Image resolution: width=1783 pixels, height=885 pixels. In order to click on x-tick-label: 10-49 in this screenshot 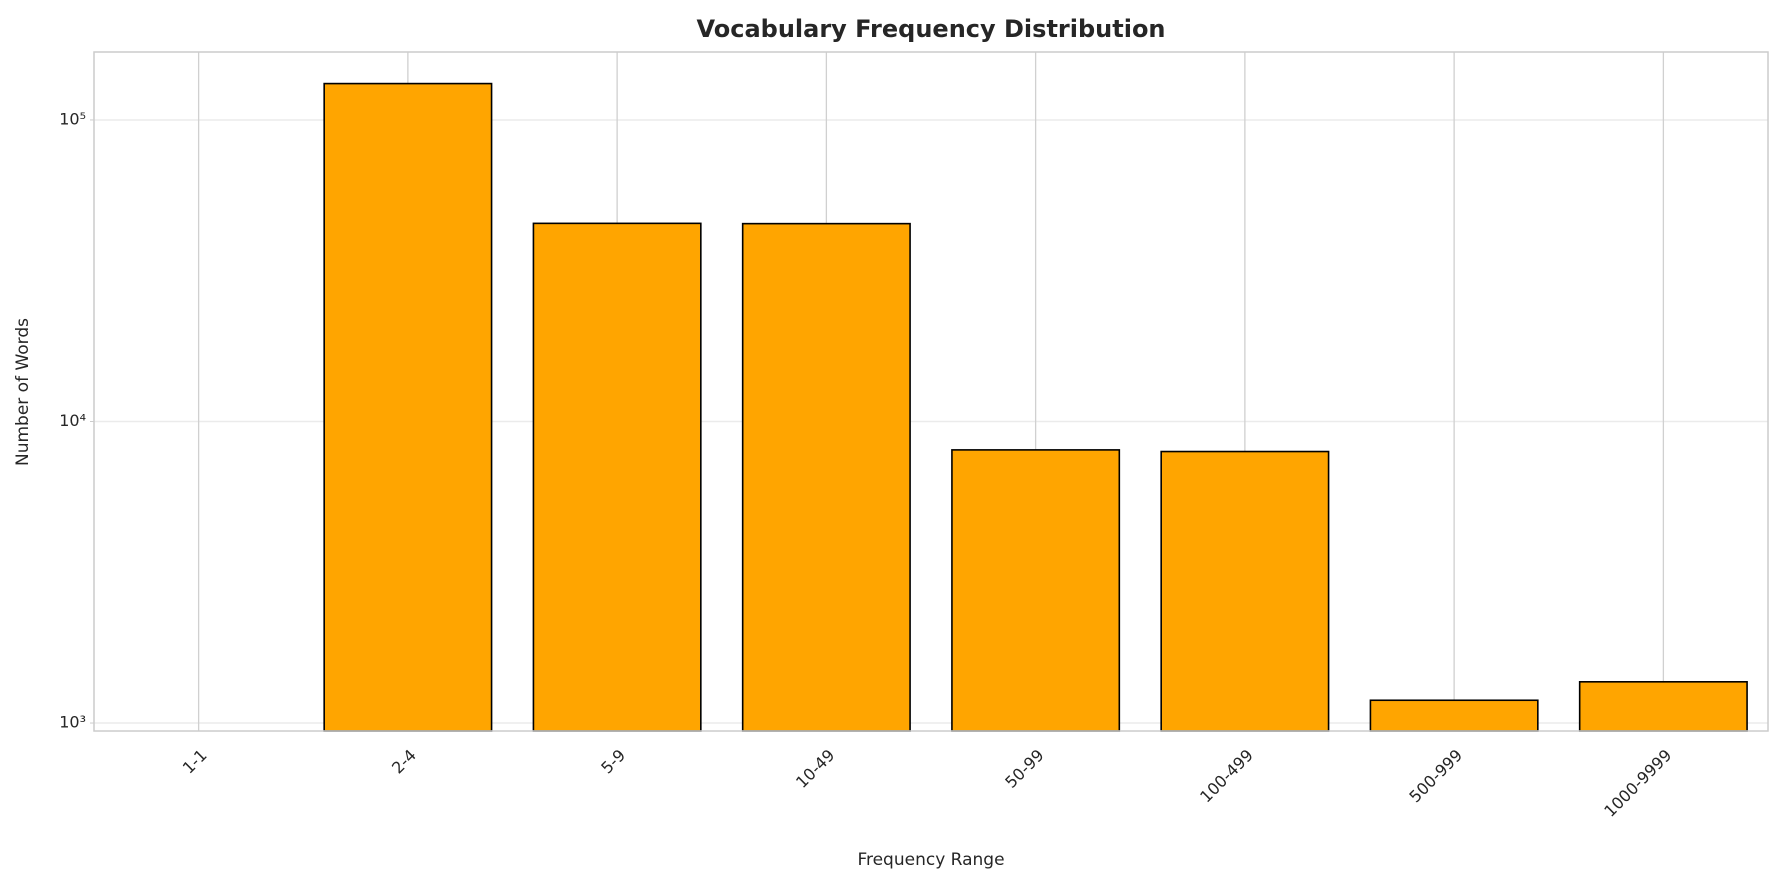, I will do `click(815, 769)`.